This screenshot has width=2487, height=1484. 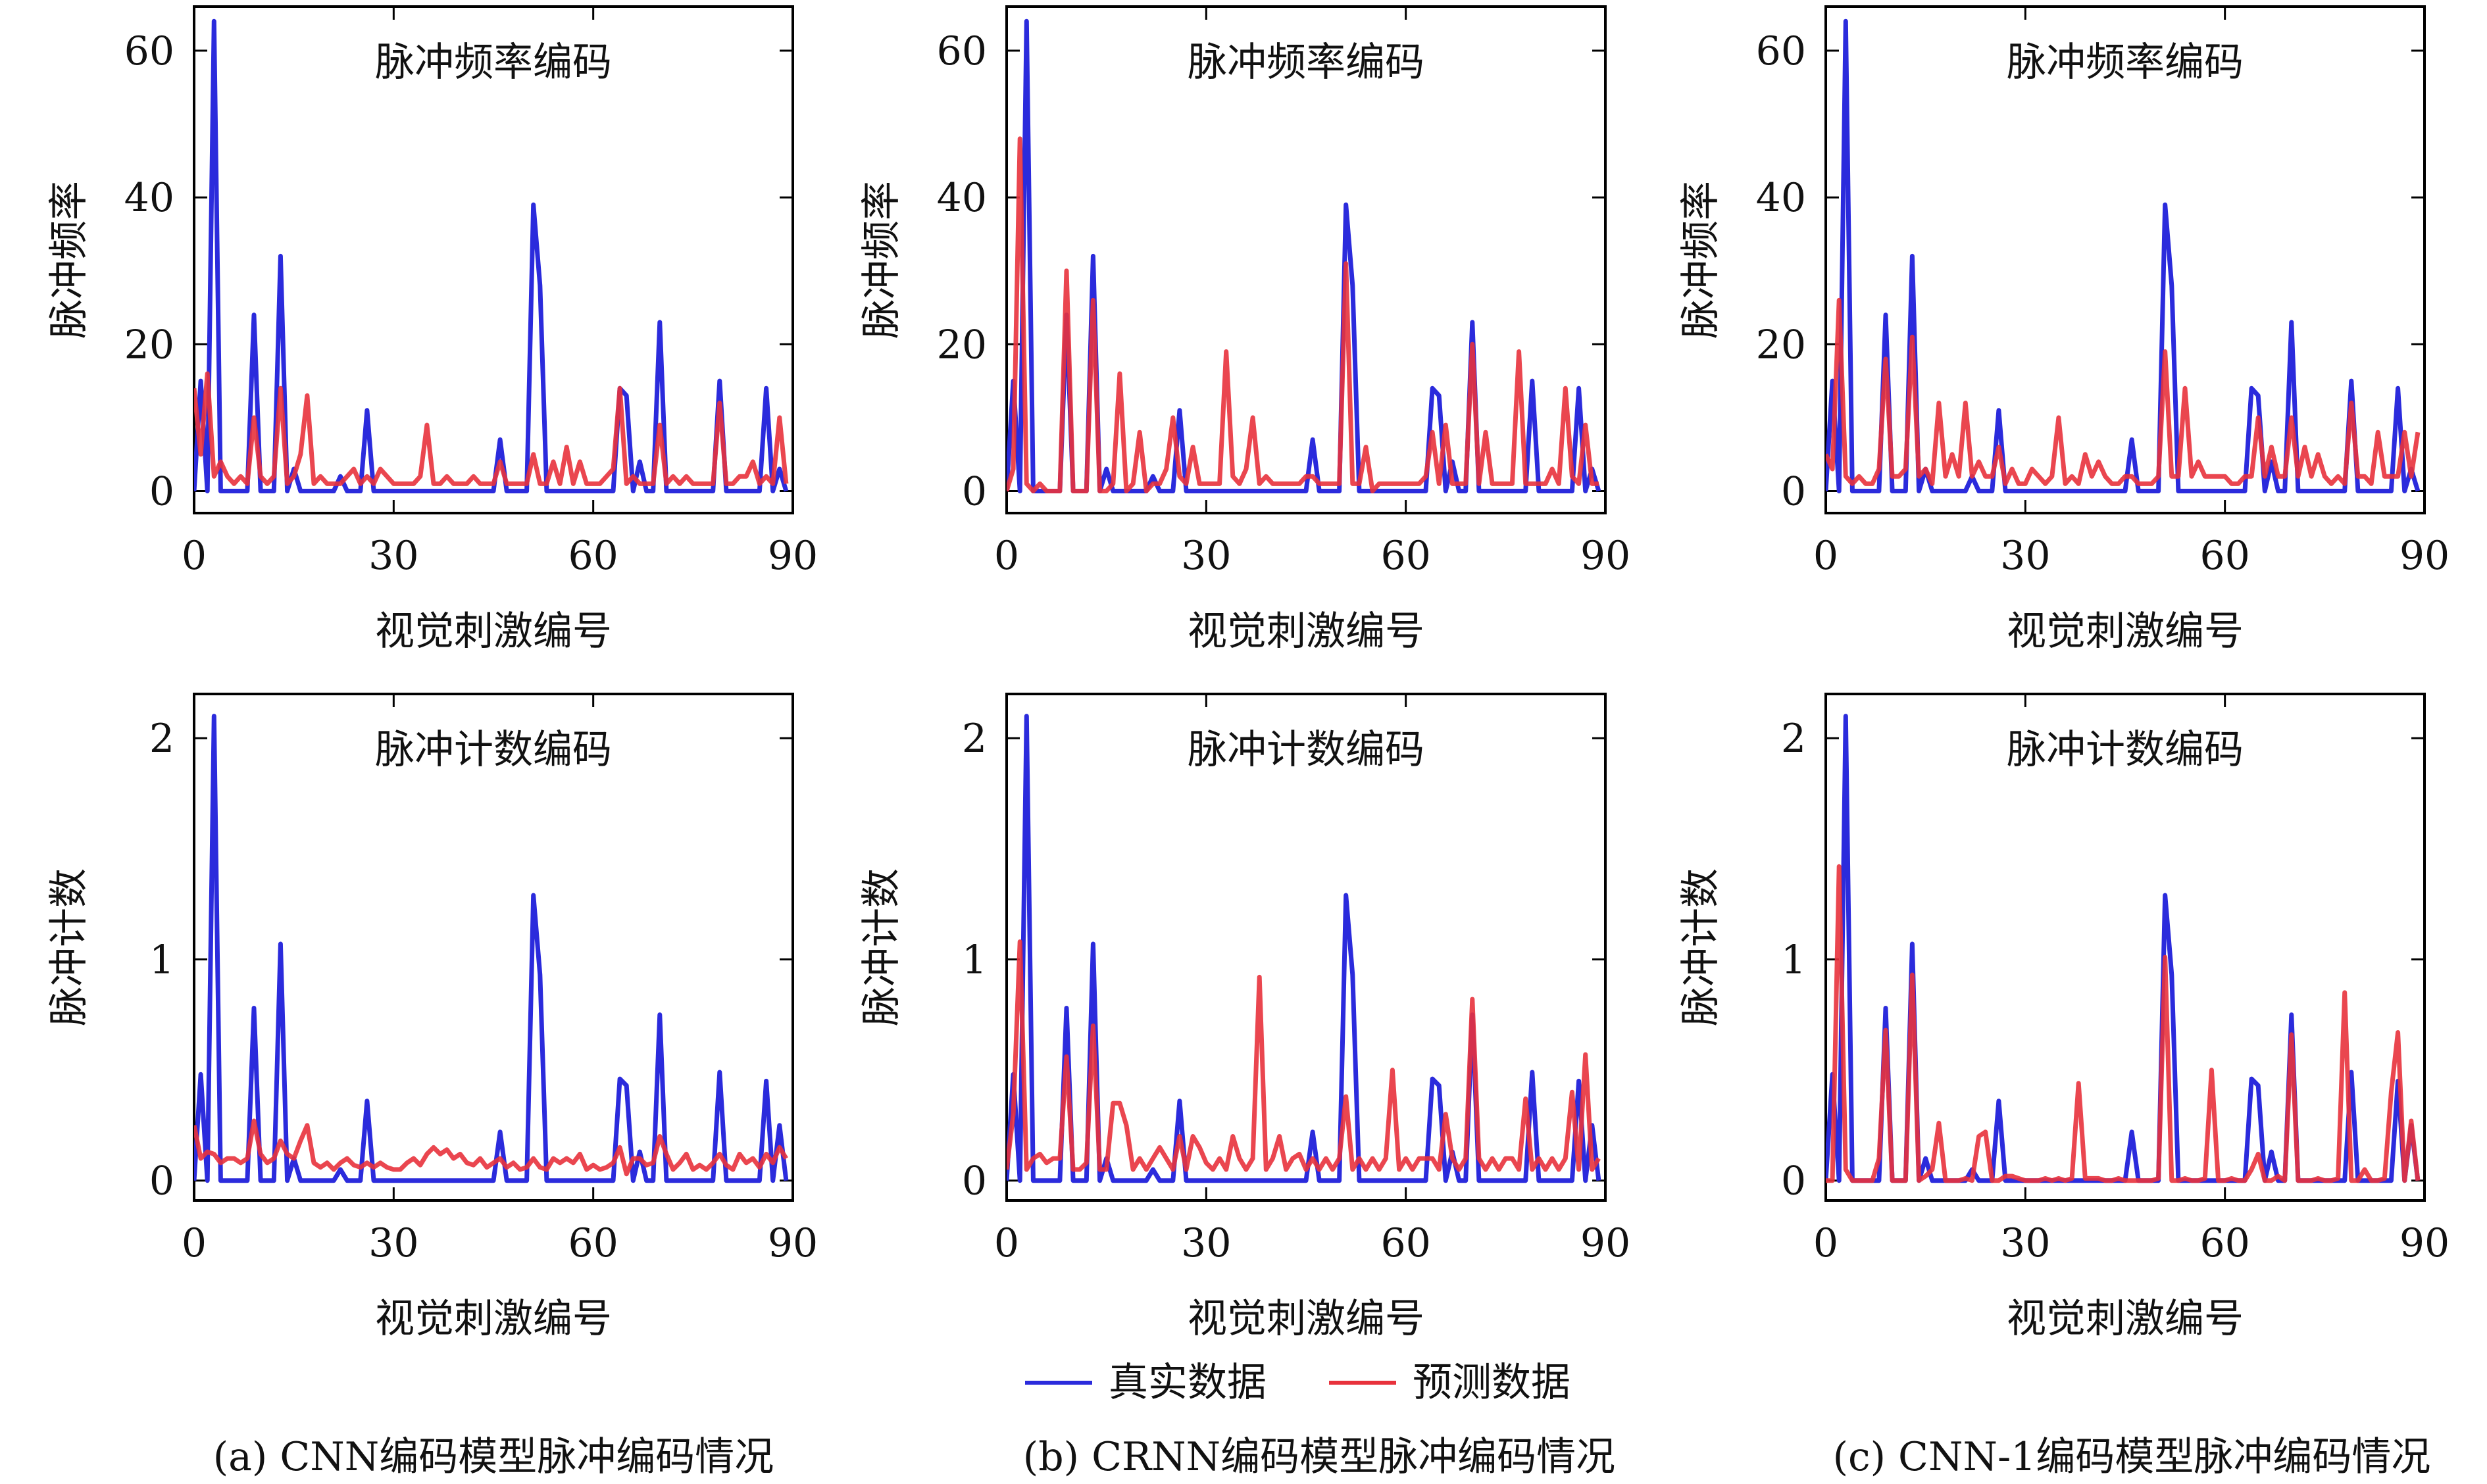 What do you see at coordinates (1188, 1383) in the screenshot?
I see `legend-true-label: 真实数据` at bounding box center [1188, 1383].